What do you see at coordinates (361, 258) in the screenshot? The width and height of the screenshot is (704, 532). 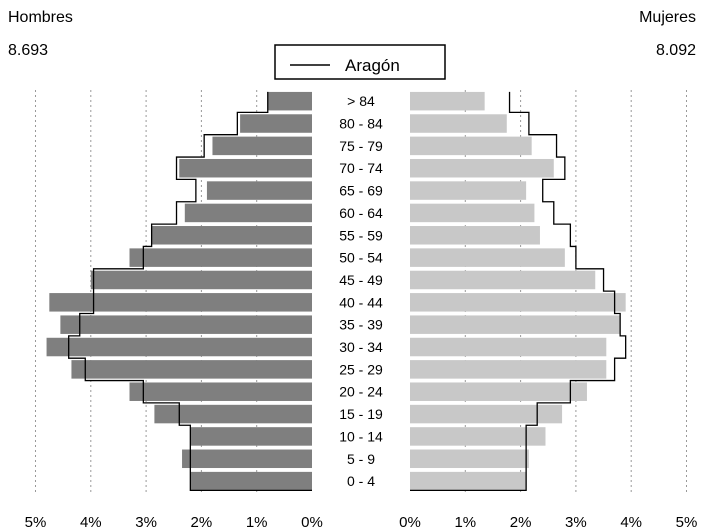 I see `age-label: 50 - 54` at bounding box center [361, 258].